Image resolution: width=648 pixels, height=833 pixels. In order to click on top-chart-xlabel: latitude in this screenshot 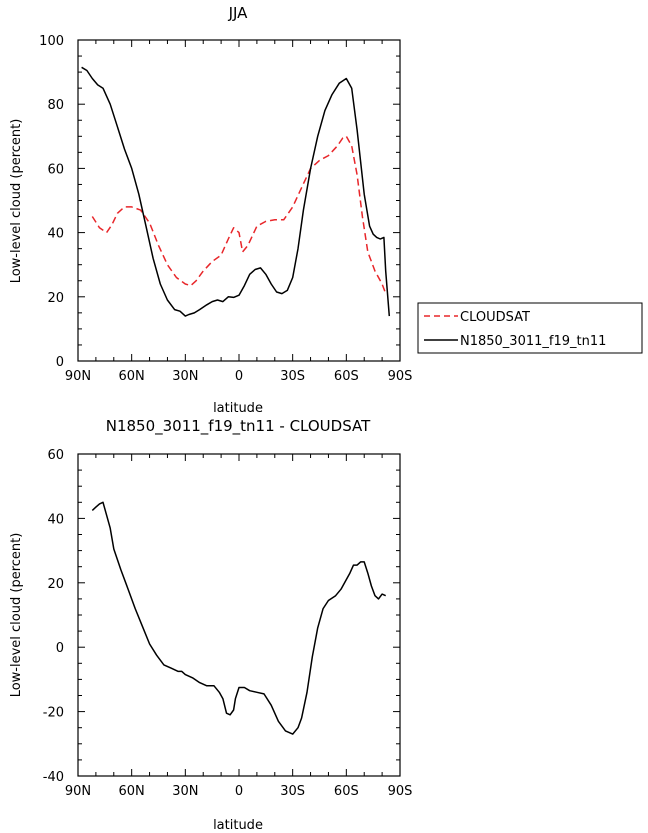, I will do `click(238, 408)`.